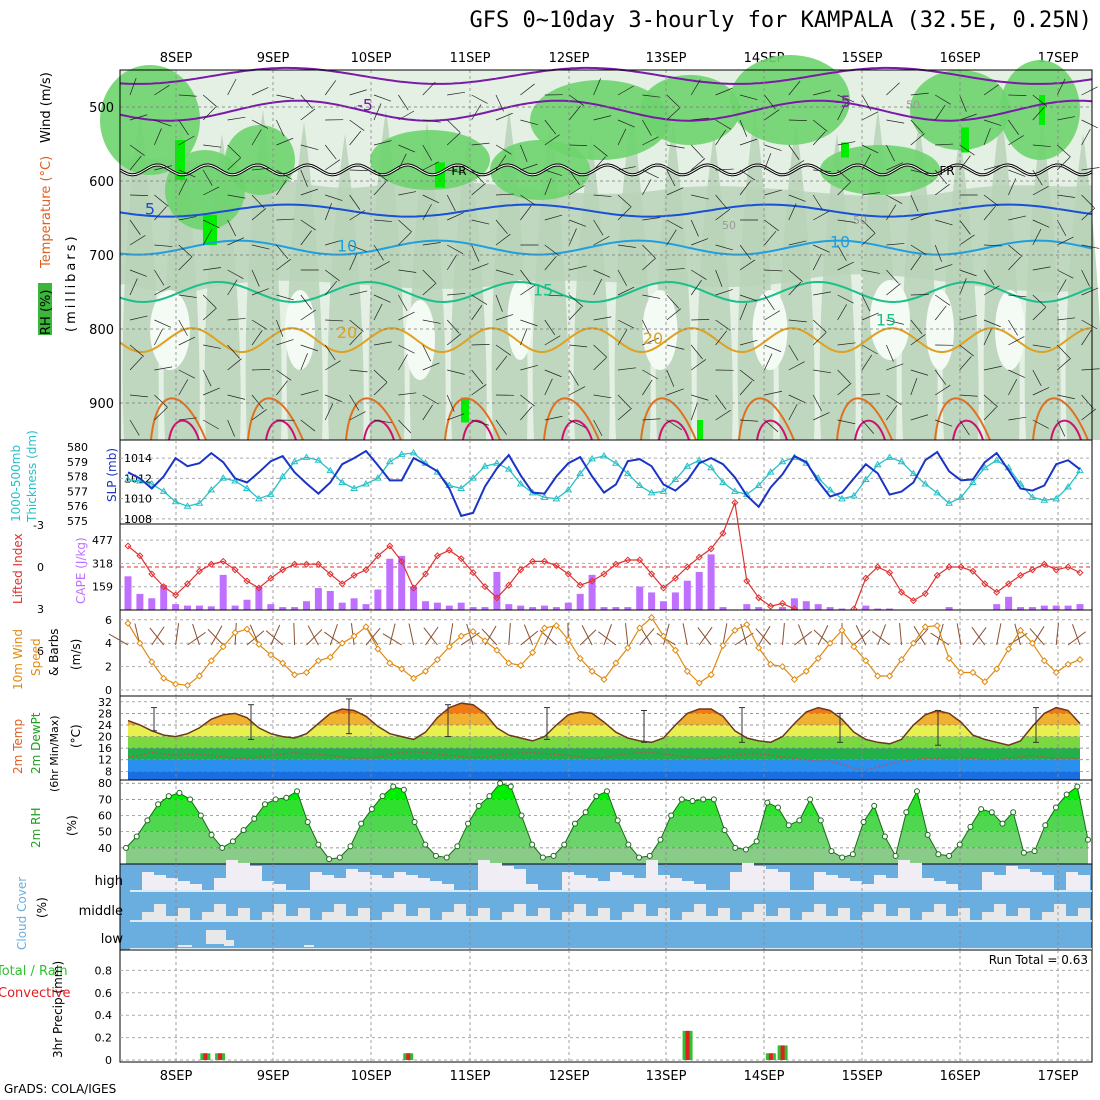  Describe the element at coordinates (150, 208) in the screenshot. I see `contour-label: 5` at that location.